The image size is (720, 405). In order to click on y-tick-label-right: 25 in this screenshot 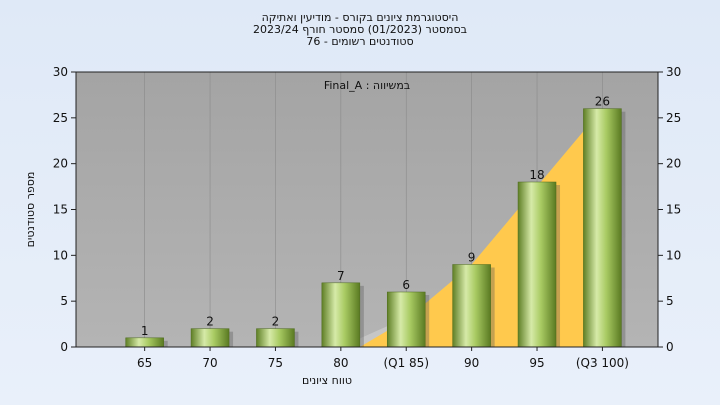, I will do `click(673, 118)`.